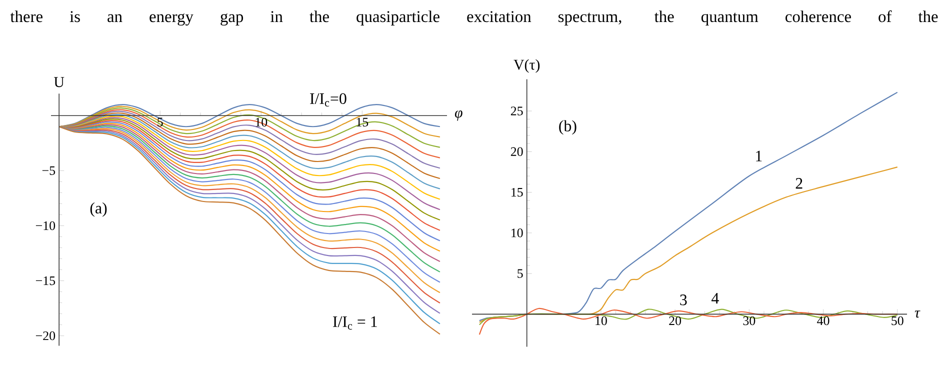 Image resolution: width=948 pixels, height=378 pixels. Describe the element at coordinates (715, 298) in the screenshot. I see `annotation: 4` at that location.